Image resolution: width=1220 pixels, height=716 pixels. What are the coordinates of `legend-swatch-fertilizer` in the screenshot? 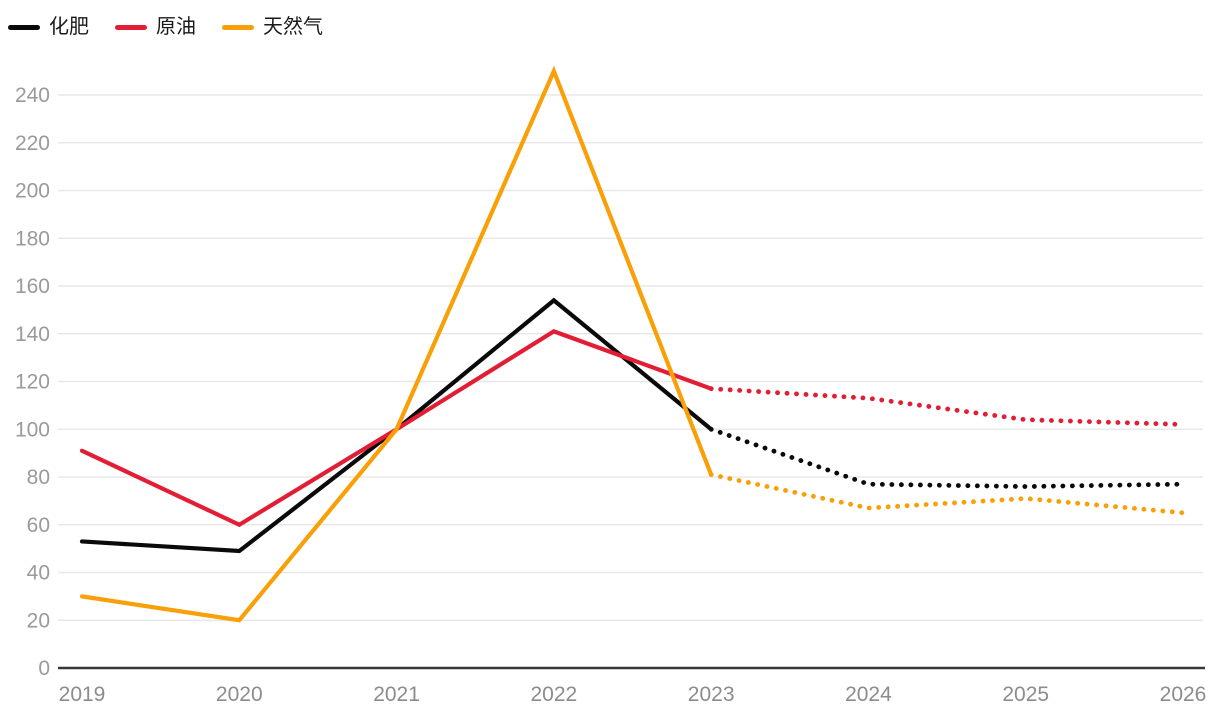 It's located at (24, 27).